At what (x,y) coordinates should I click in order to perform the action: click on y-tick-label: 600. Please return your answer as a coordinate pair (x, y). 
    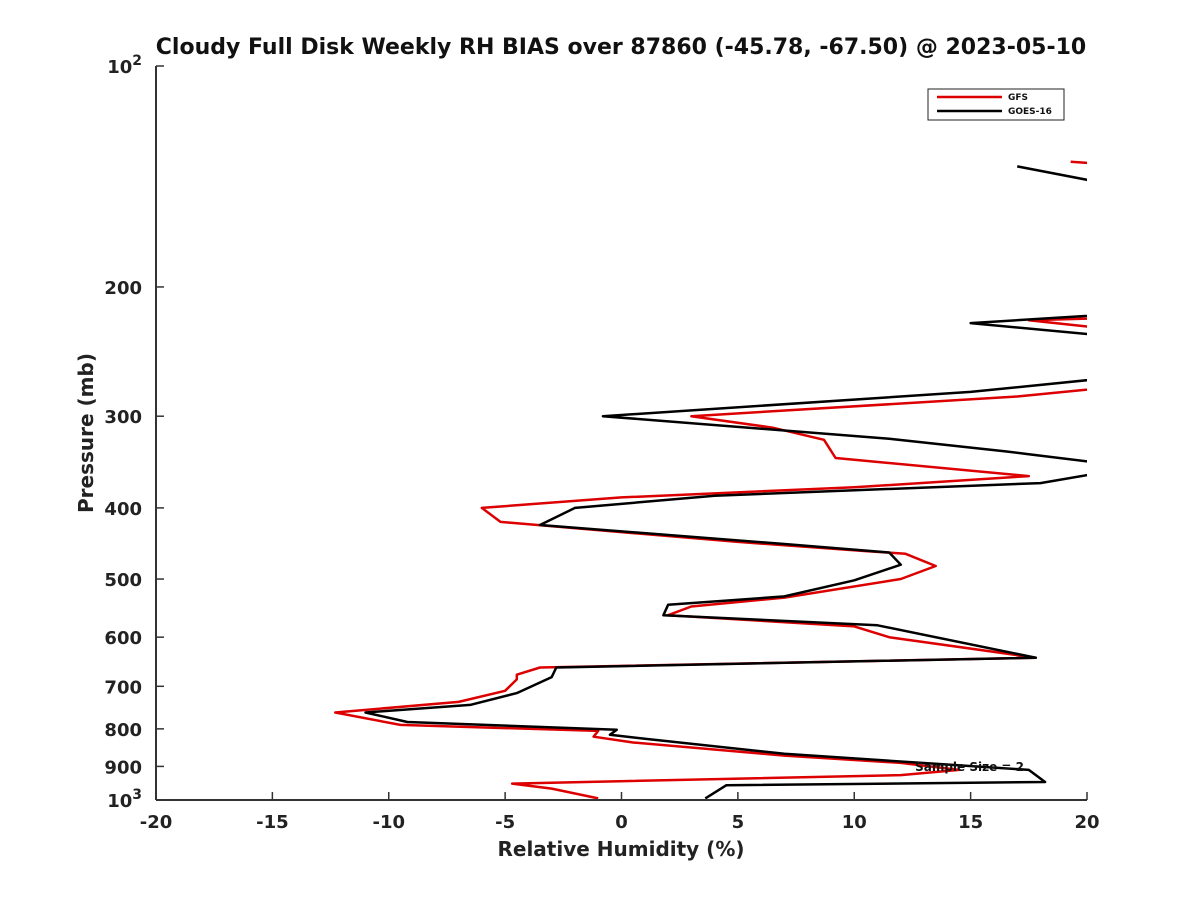
    Looking at the image, I should click on (123, 638).